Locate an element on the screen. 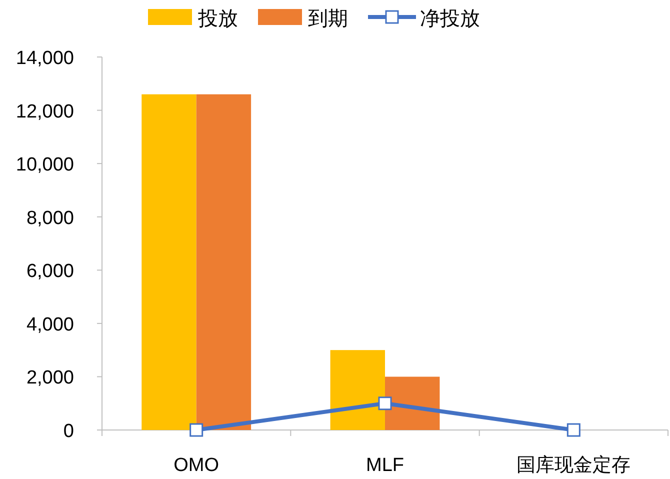 The image size is (670, 479). y-tick-label: 10,000 is located at coordinates (45, 165).